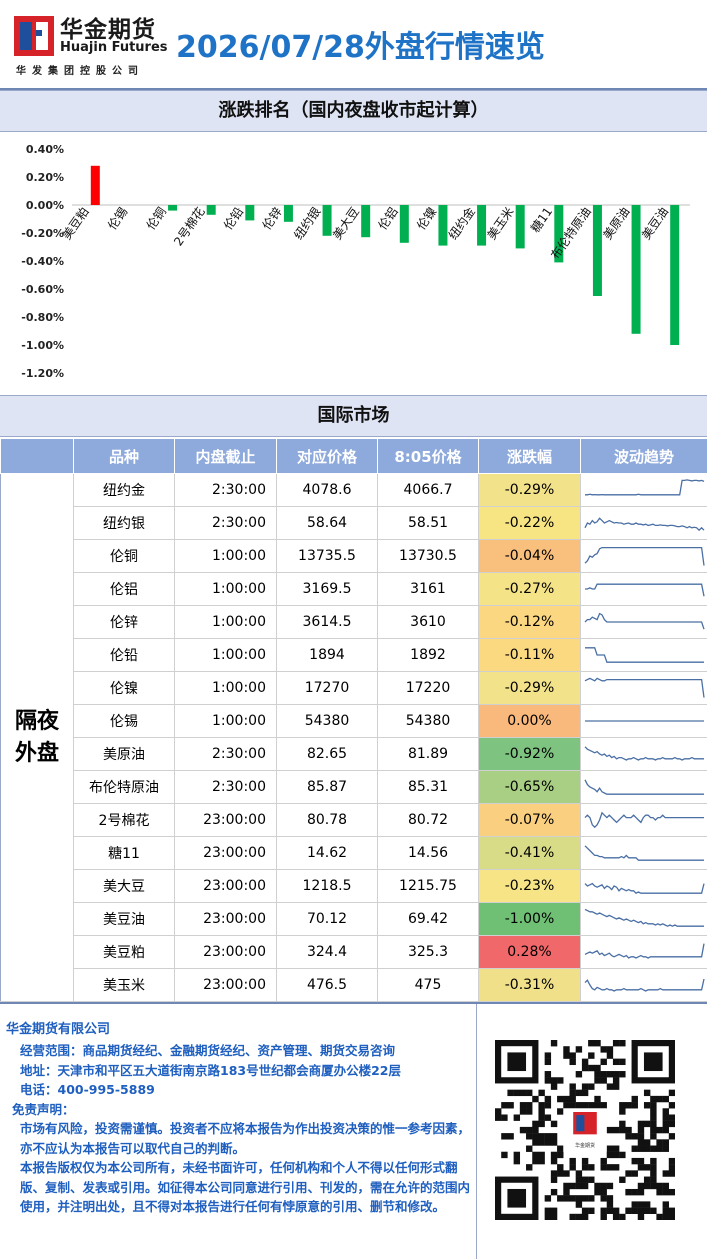 The image size is (707, 1259). I want to click on qr-logo-label: 华金期货, so click(585, 1145).